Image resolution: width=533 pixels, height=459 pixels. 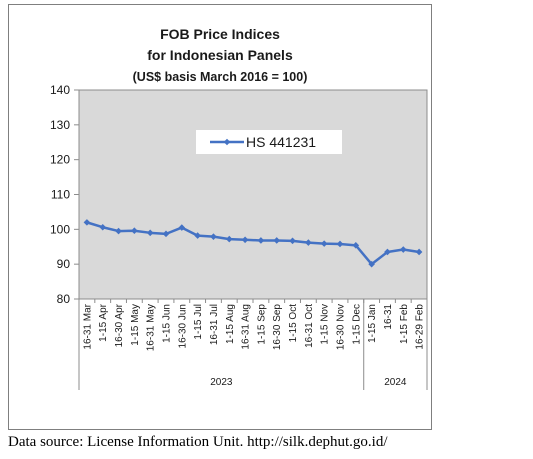 I want to click on legend-label: HS 441231, so click(x=281, y=142).